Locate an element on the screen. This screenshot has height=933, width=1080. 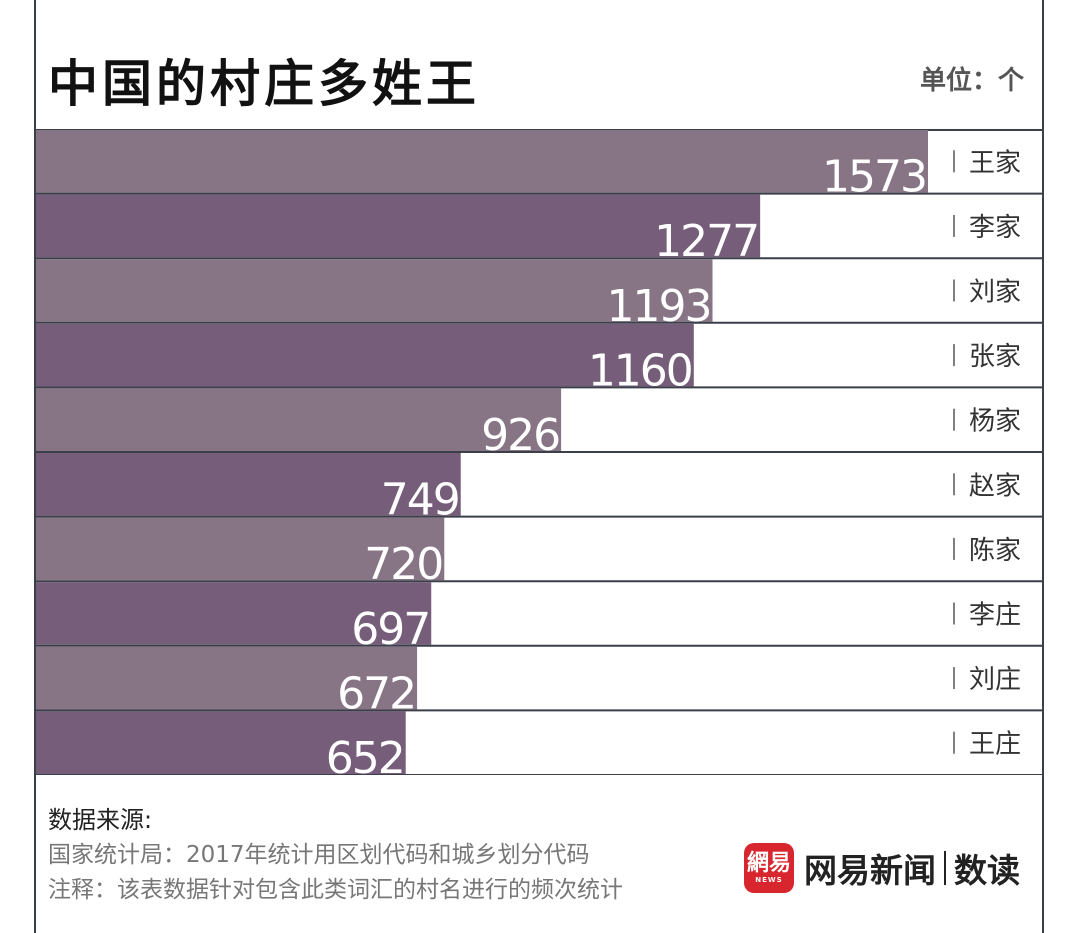
badge-text: 網易 is located at coordinates (768, 863).